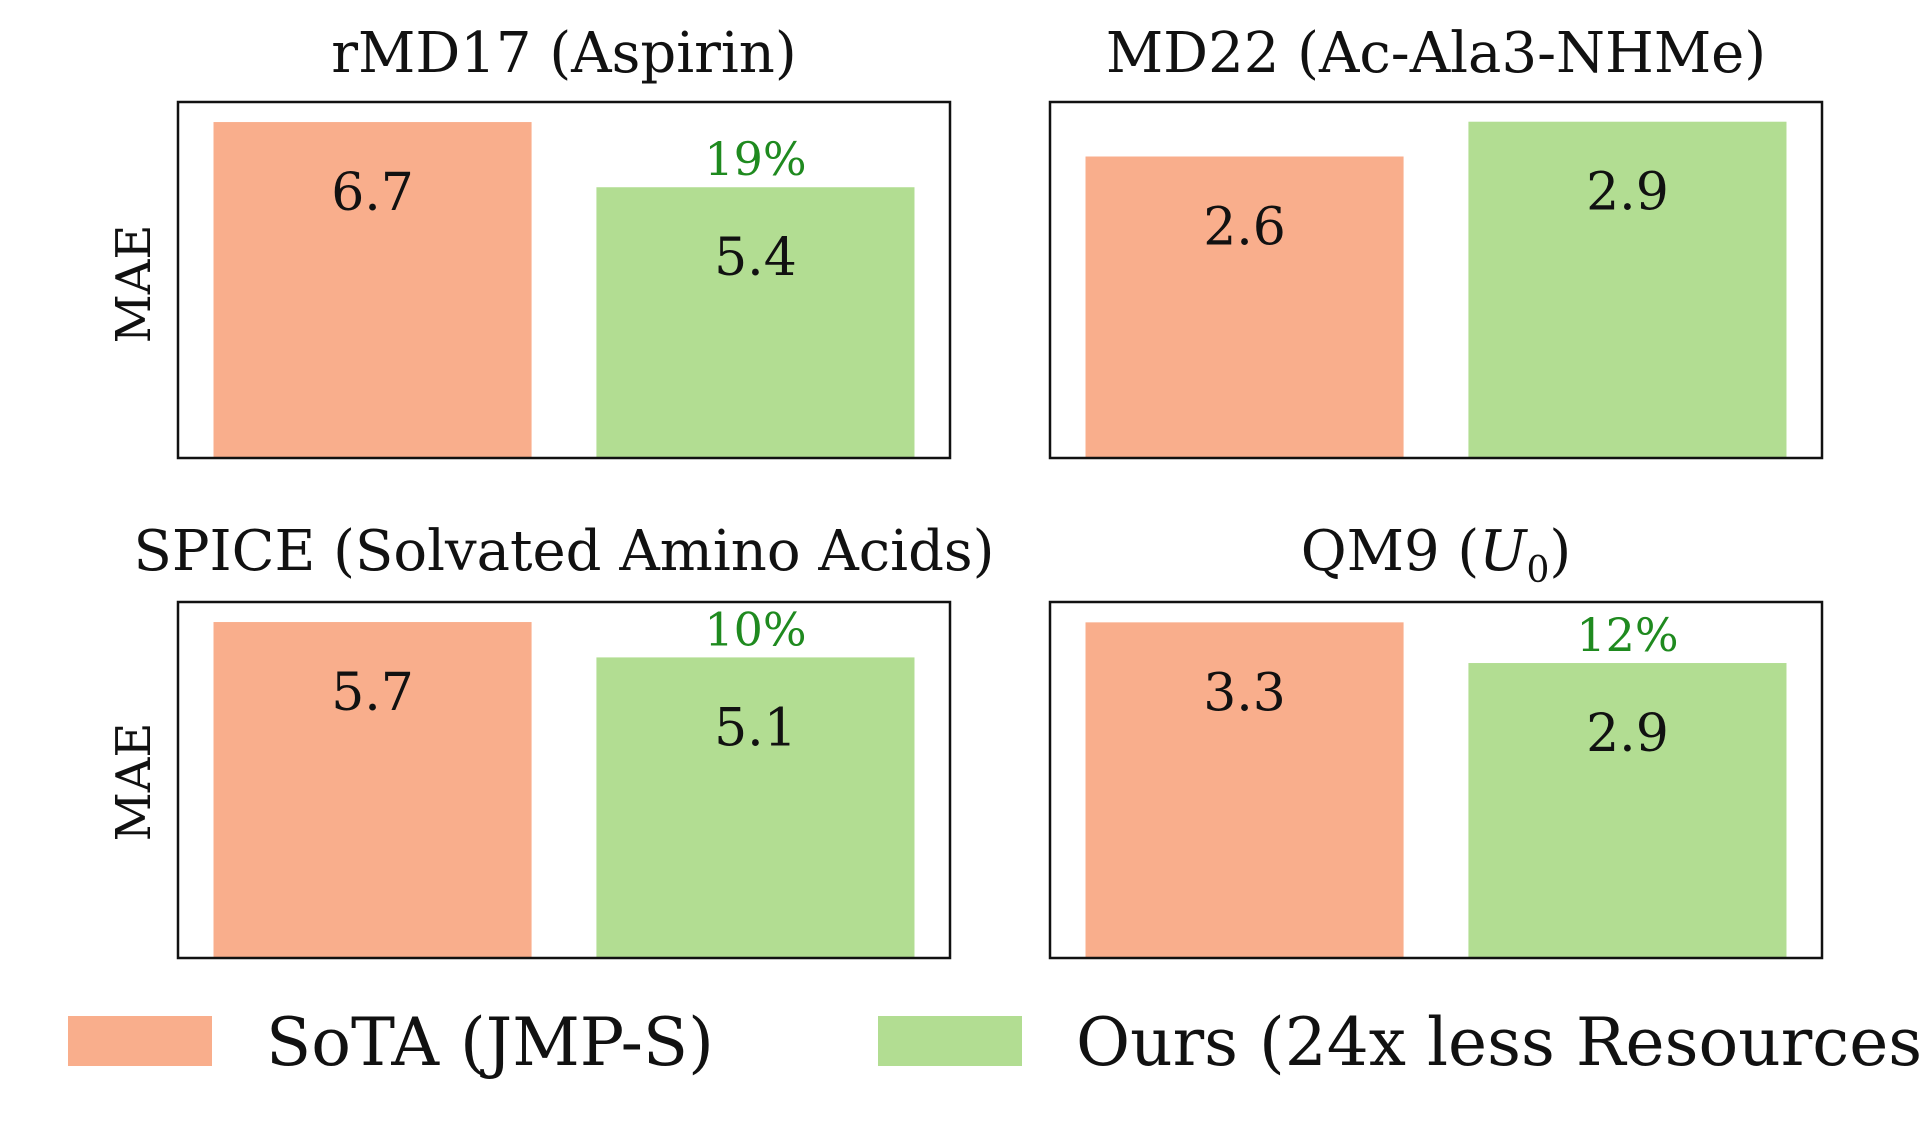 The width and height of the screenshot is (1920, 1132). What do you see at coordinates (563, 551) in the screenshot?
I see `panel-title: SPICE (Solvated Amino Acids)` at bounding box center [563, 551].